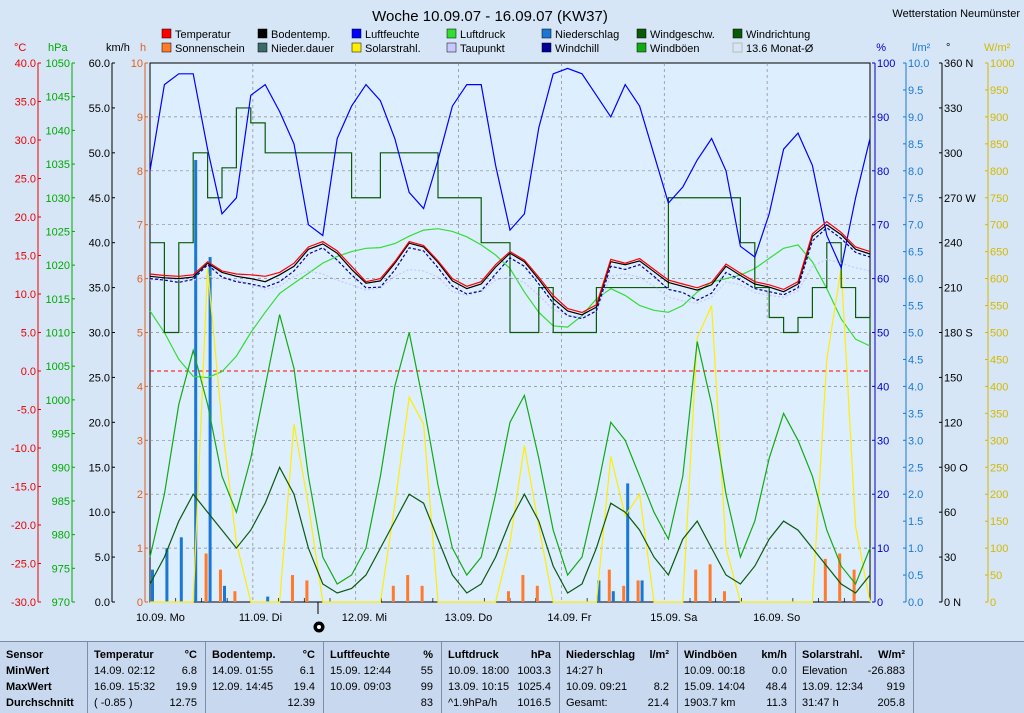 The width and height of the screenshot is (1024, 713). Describe the element at coordinates (915, 280) in the screenshot. I see `axis-tick-label: 6.0` at that location.